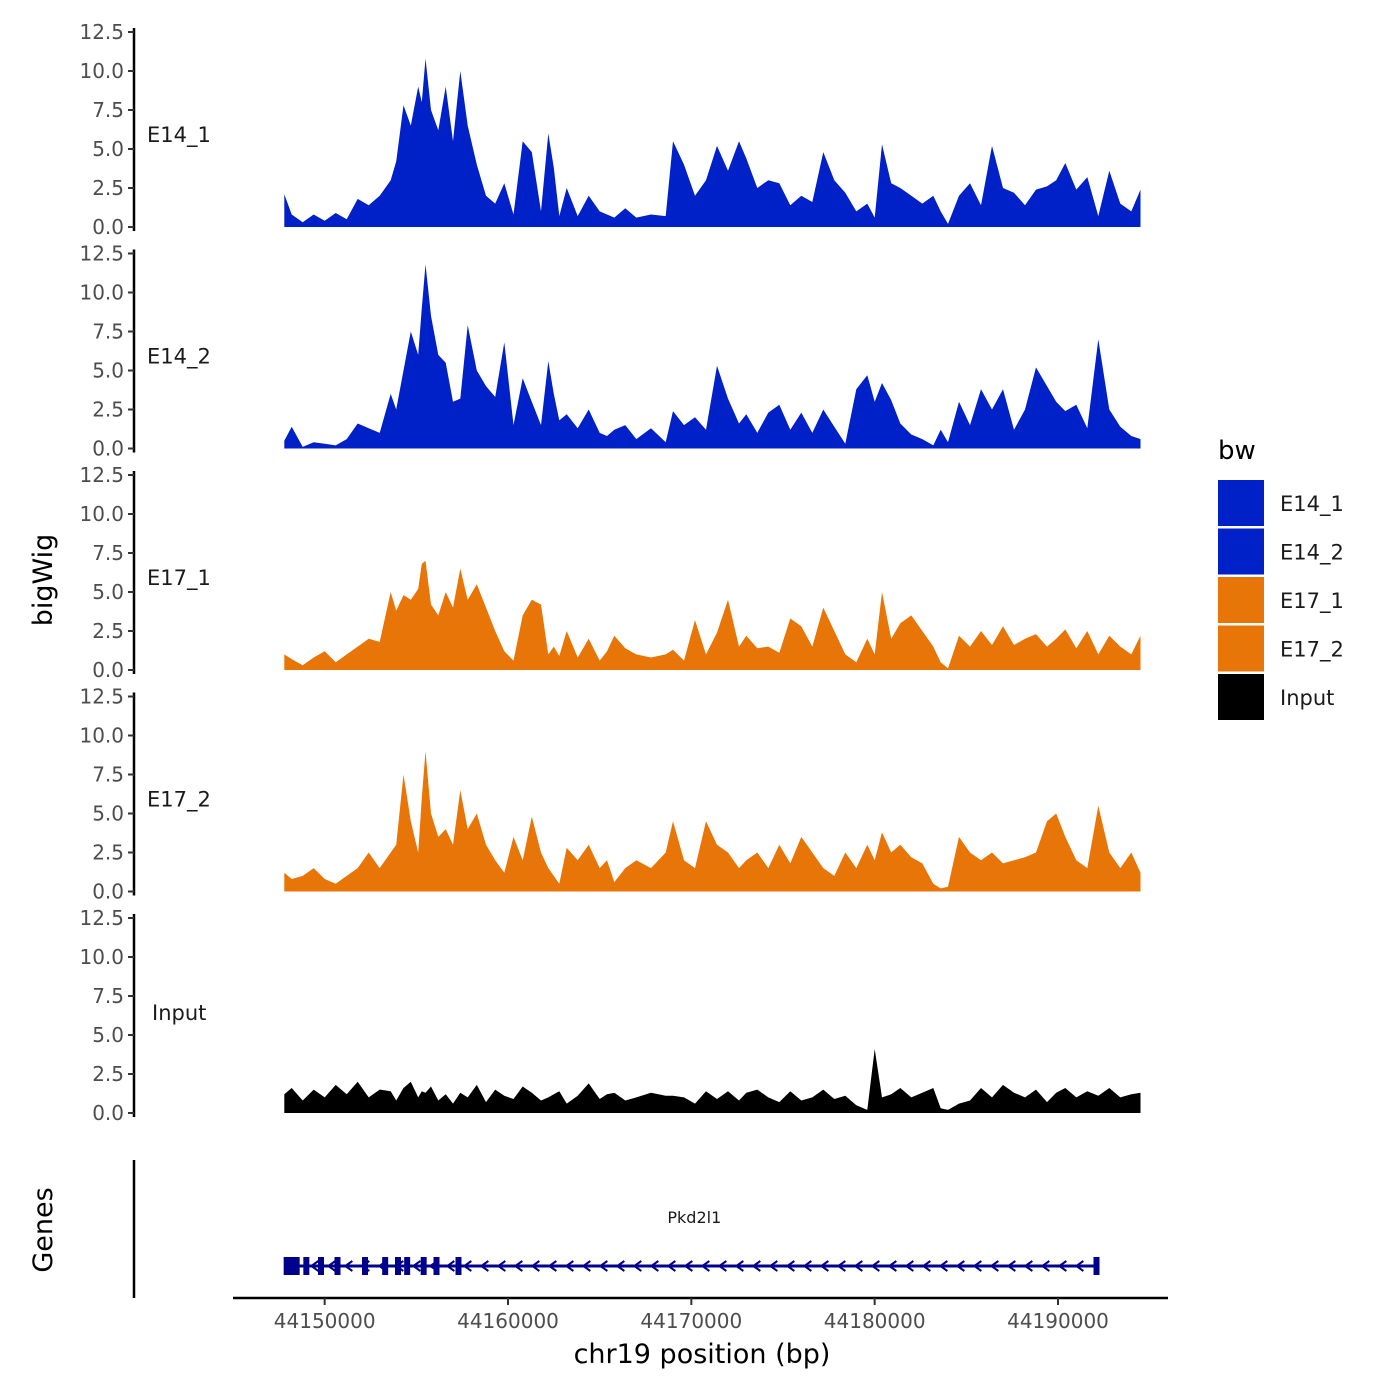 The width and height of the screenshot is (1400, 1400). What do you see at coordinates (691, 1241) in the screenshot?
I see `gene-pkd2l1: Pkd2l1` at bounding box center [691, 1241].